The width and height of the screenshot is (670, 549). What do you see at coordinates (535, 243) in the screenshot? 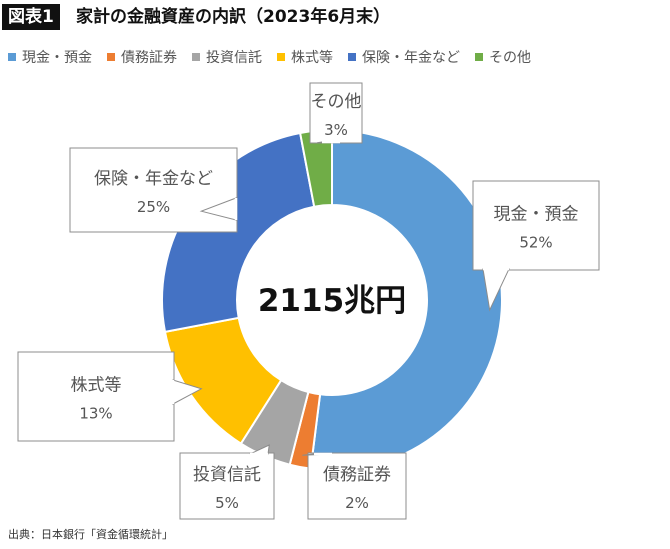
I see `slice-value-label: 52%` at bounding box center [535, 243].